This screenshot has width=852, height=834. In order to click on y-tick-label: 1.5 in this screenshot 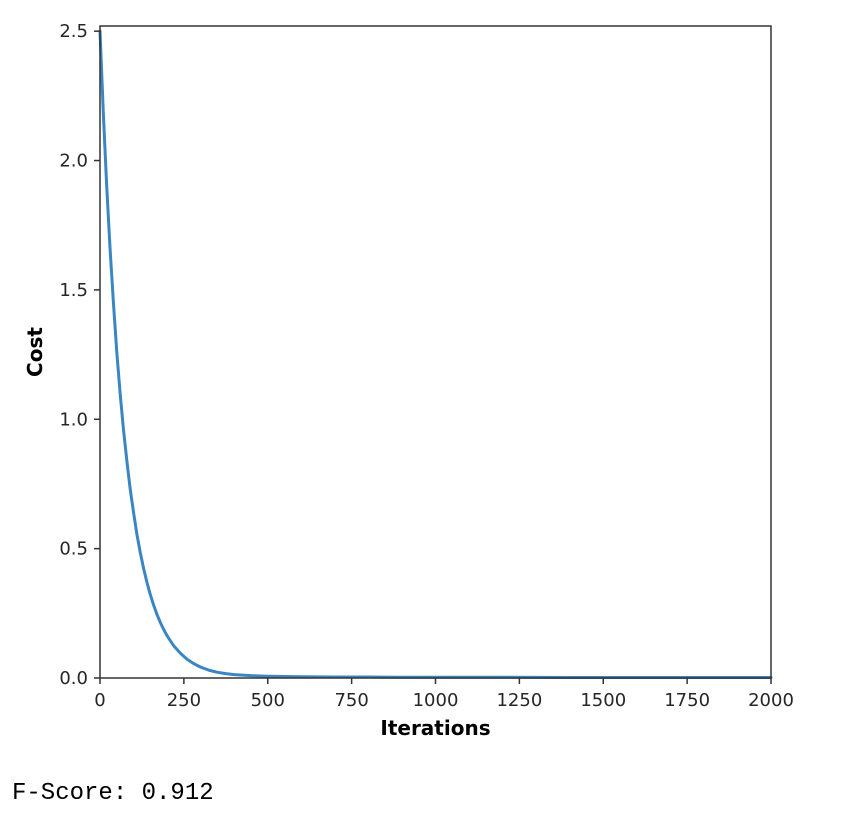, I will do `click(73, 290)`.